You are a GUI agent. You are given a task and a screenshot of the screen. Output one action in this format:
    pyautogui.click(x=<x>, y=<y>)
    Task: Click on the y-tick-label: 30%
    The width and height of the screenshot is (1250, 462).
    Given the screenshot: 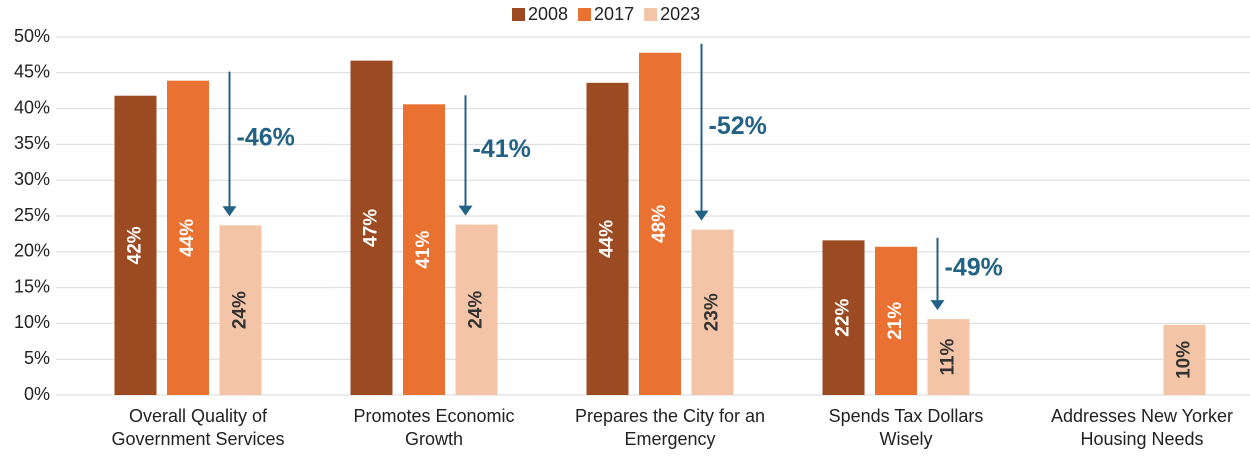 What is the action you would take?
    pyautogui.click(x=32, y=179)
    